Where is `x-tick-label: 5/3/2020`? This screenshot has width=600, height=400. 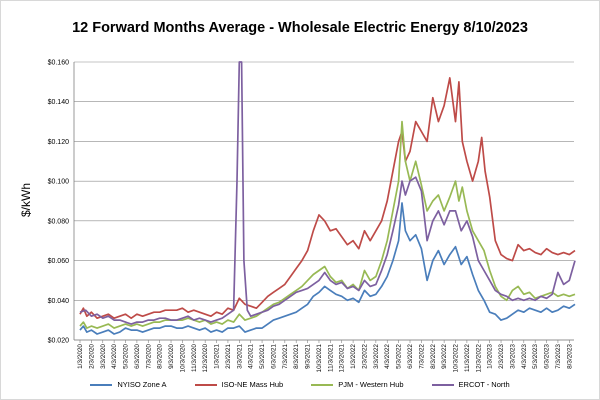
x-tick-label: 5/3/2020 is located at coordinates (126, 356).